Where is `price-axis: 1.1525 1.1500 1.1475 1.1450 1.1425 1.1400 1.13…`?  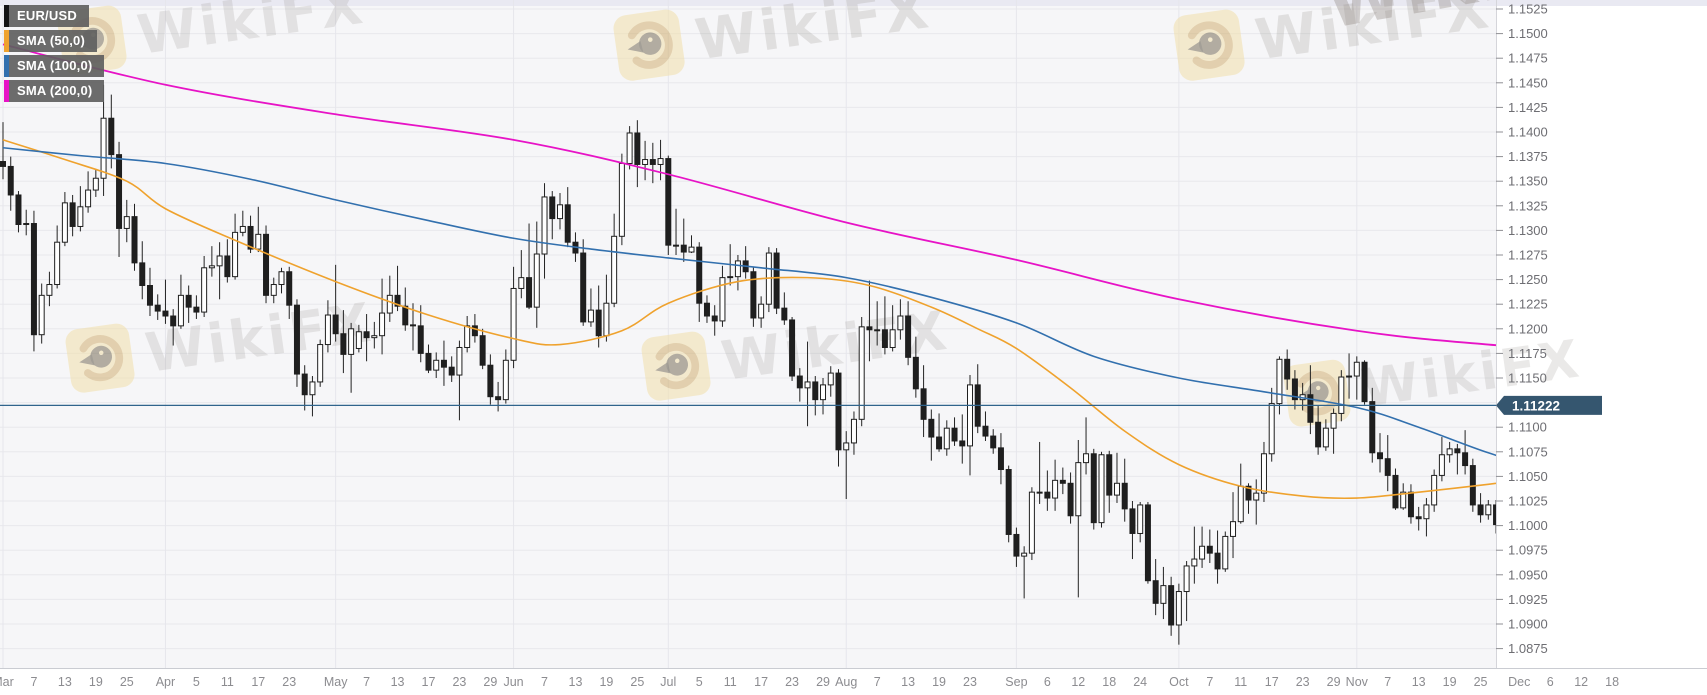 price-axis: 1.1525 1.1500 1.1475 1.1450 1.1425 1.1400 1.13… is located at coordinates (1522, 329).